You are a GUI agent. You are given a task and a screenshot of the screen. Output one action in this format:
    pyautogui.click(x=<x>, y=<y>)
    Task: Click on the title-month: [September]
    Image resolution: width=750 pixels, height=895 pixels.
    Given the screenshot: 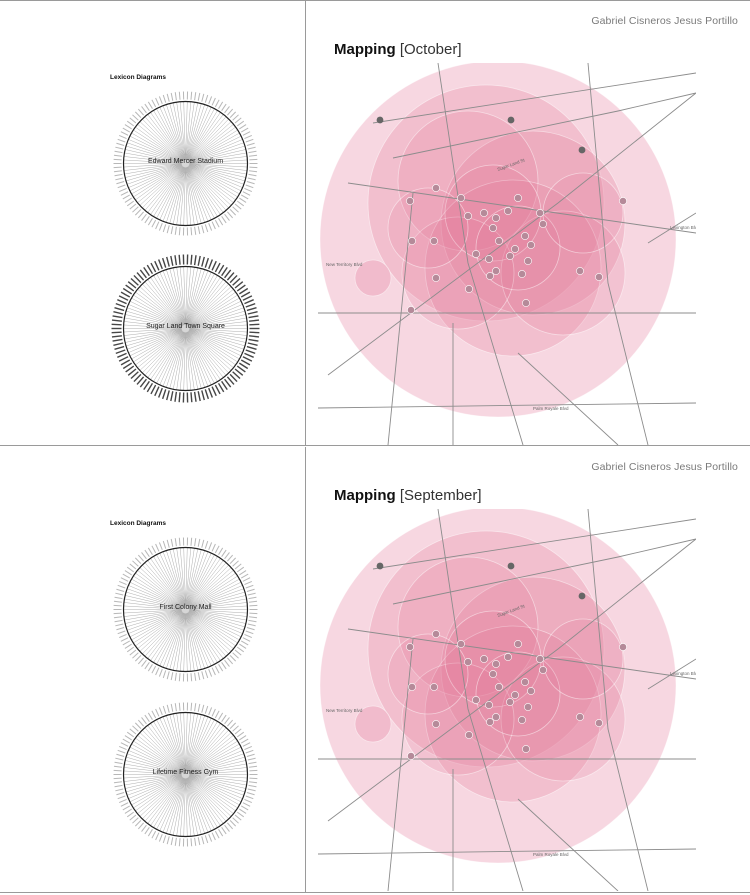 What is the action you would take?
    pyautogui.click(x=440, y=495)
    